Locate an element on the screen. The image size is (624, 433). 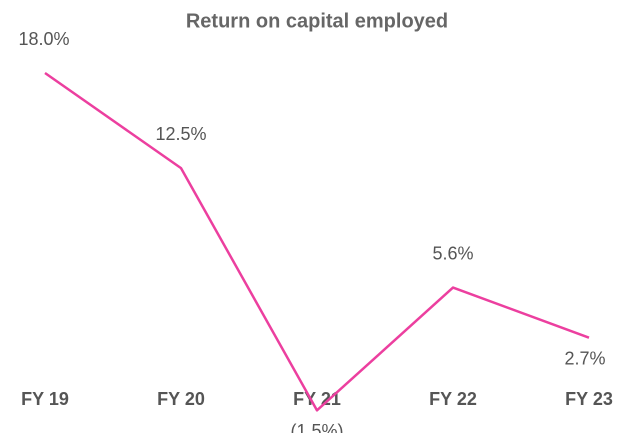
value-label: 18.0% is located at coordinates (43, 39).